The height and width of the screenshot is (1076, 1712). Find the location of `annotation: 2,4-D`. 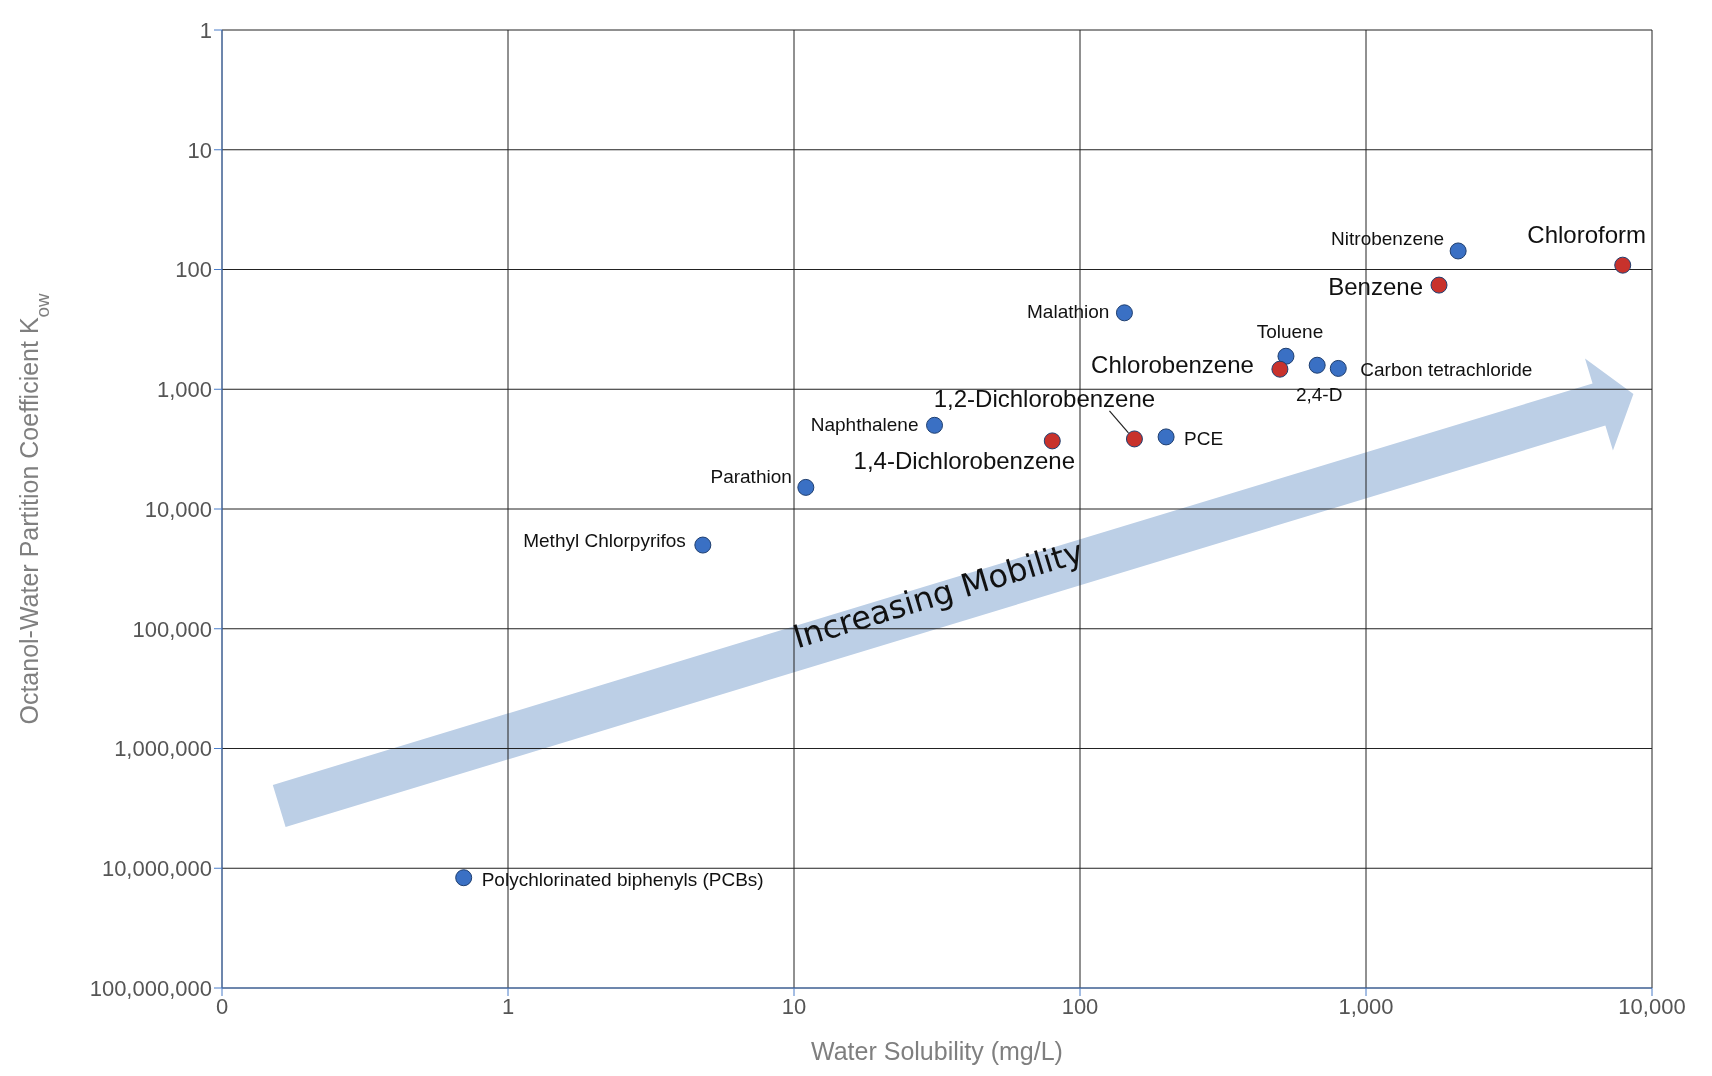

annotation: 2,4-D is located at coordinates (1319, 395).